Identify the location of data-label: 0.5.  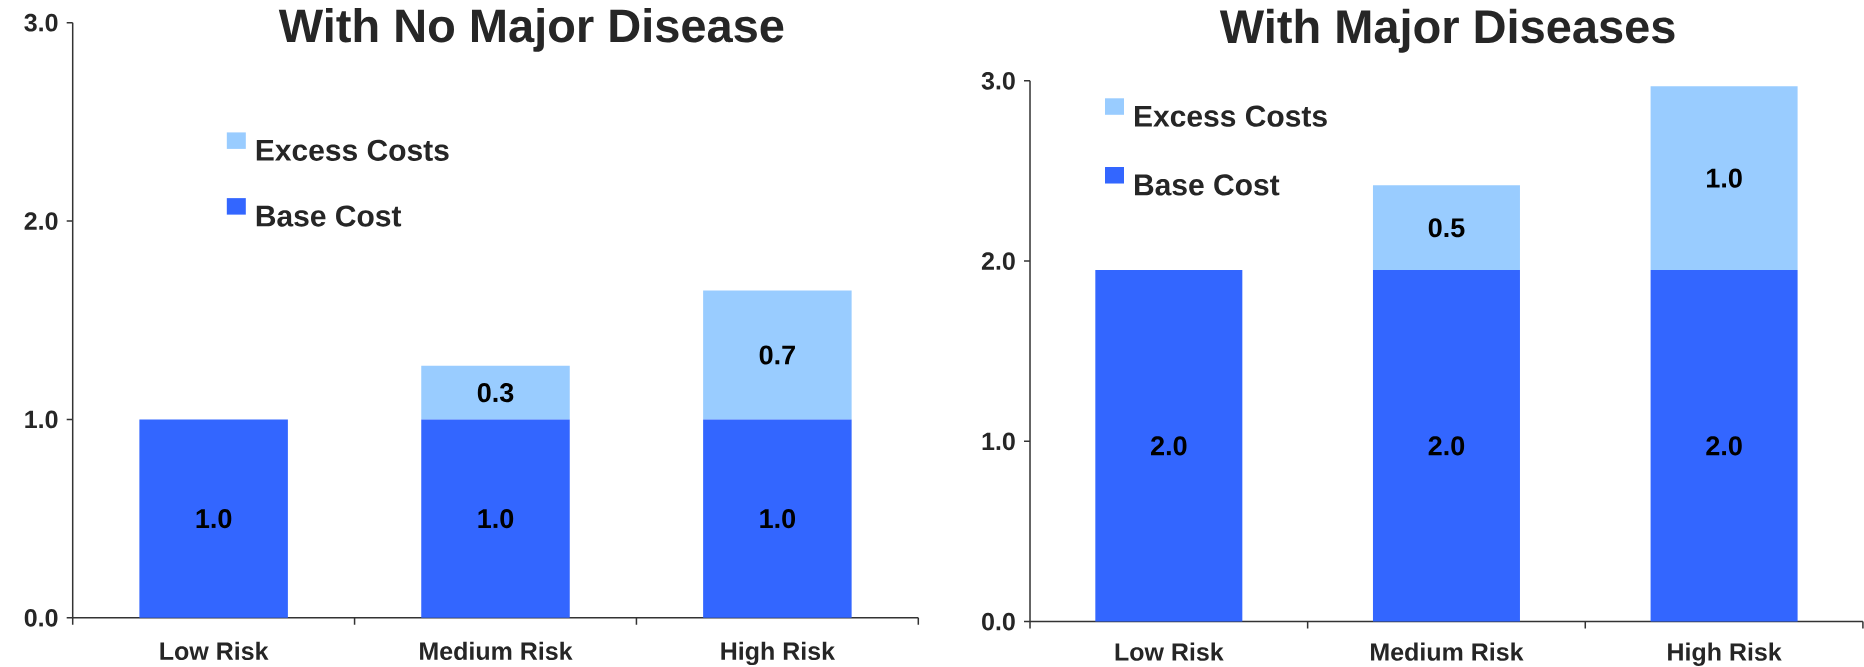
(1446, 228).